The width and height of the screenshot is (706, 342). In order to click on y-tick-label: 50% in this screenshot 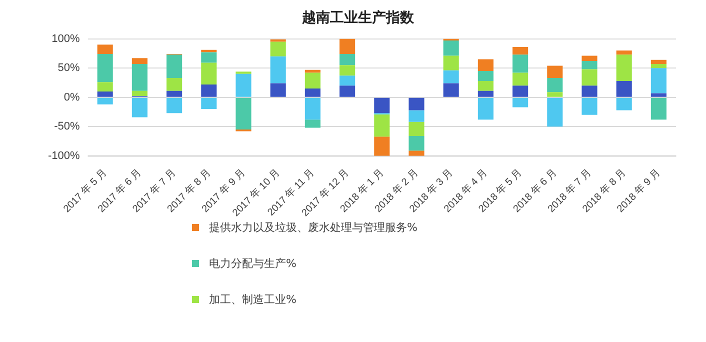, I will do `click(69, 68)`.